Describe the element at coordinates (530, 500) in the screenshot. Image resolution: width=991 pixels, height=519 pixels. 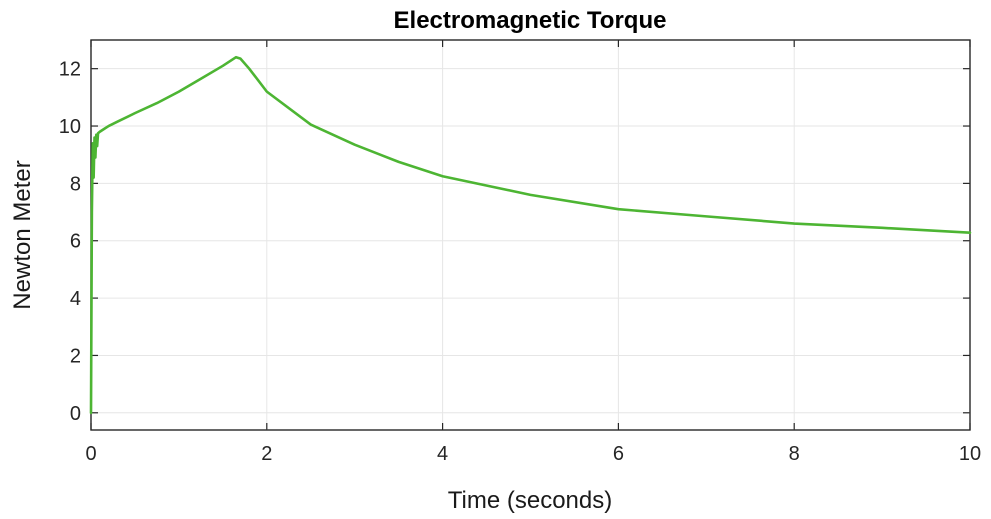
I see `x-axis-label: Time (seconds)` at that location.